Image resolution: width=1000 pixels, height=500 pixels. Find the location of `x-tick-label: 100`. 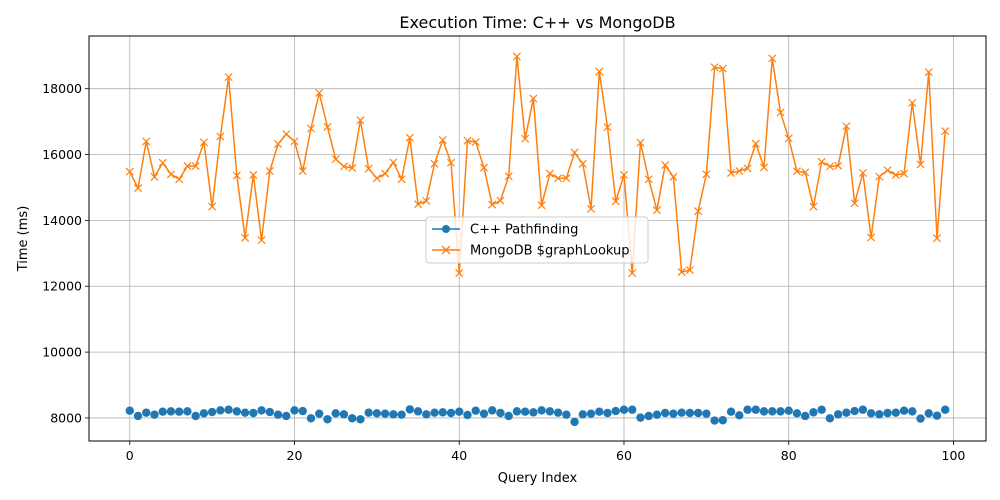

x-tick-label: 100 is located at coordinates (954, 455).